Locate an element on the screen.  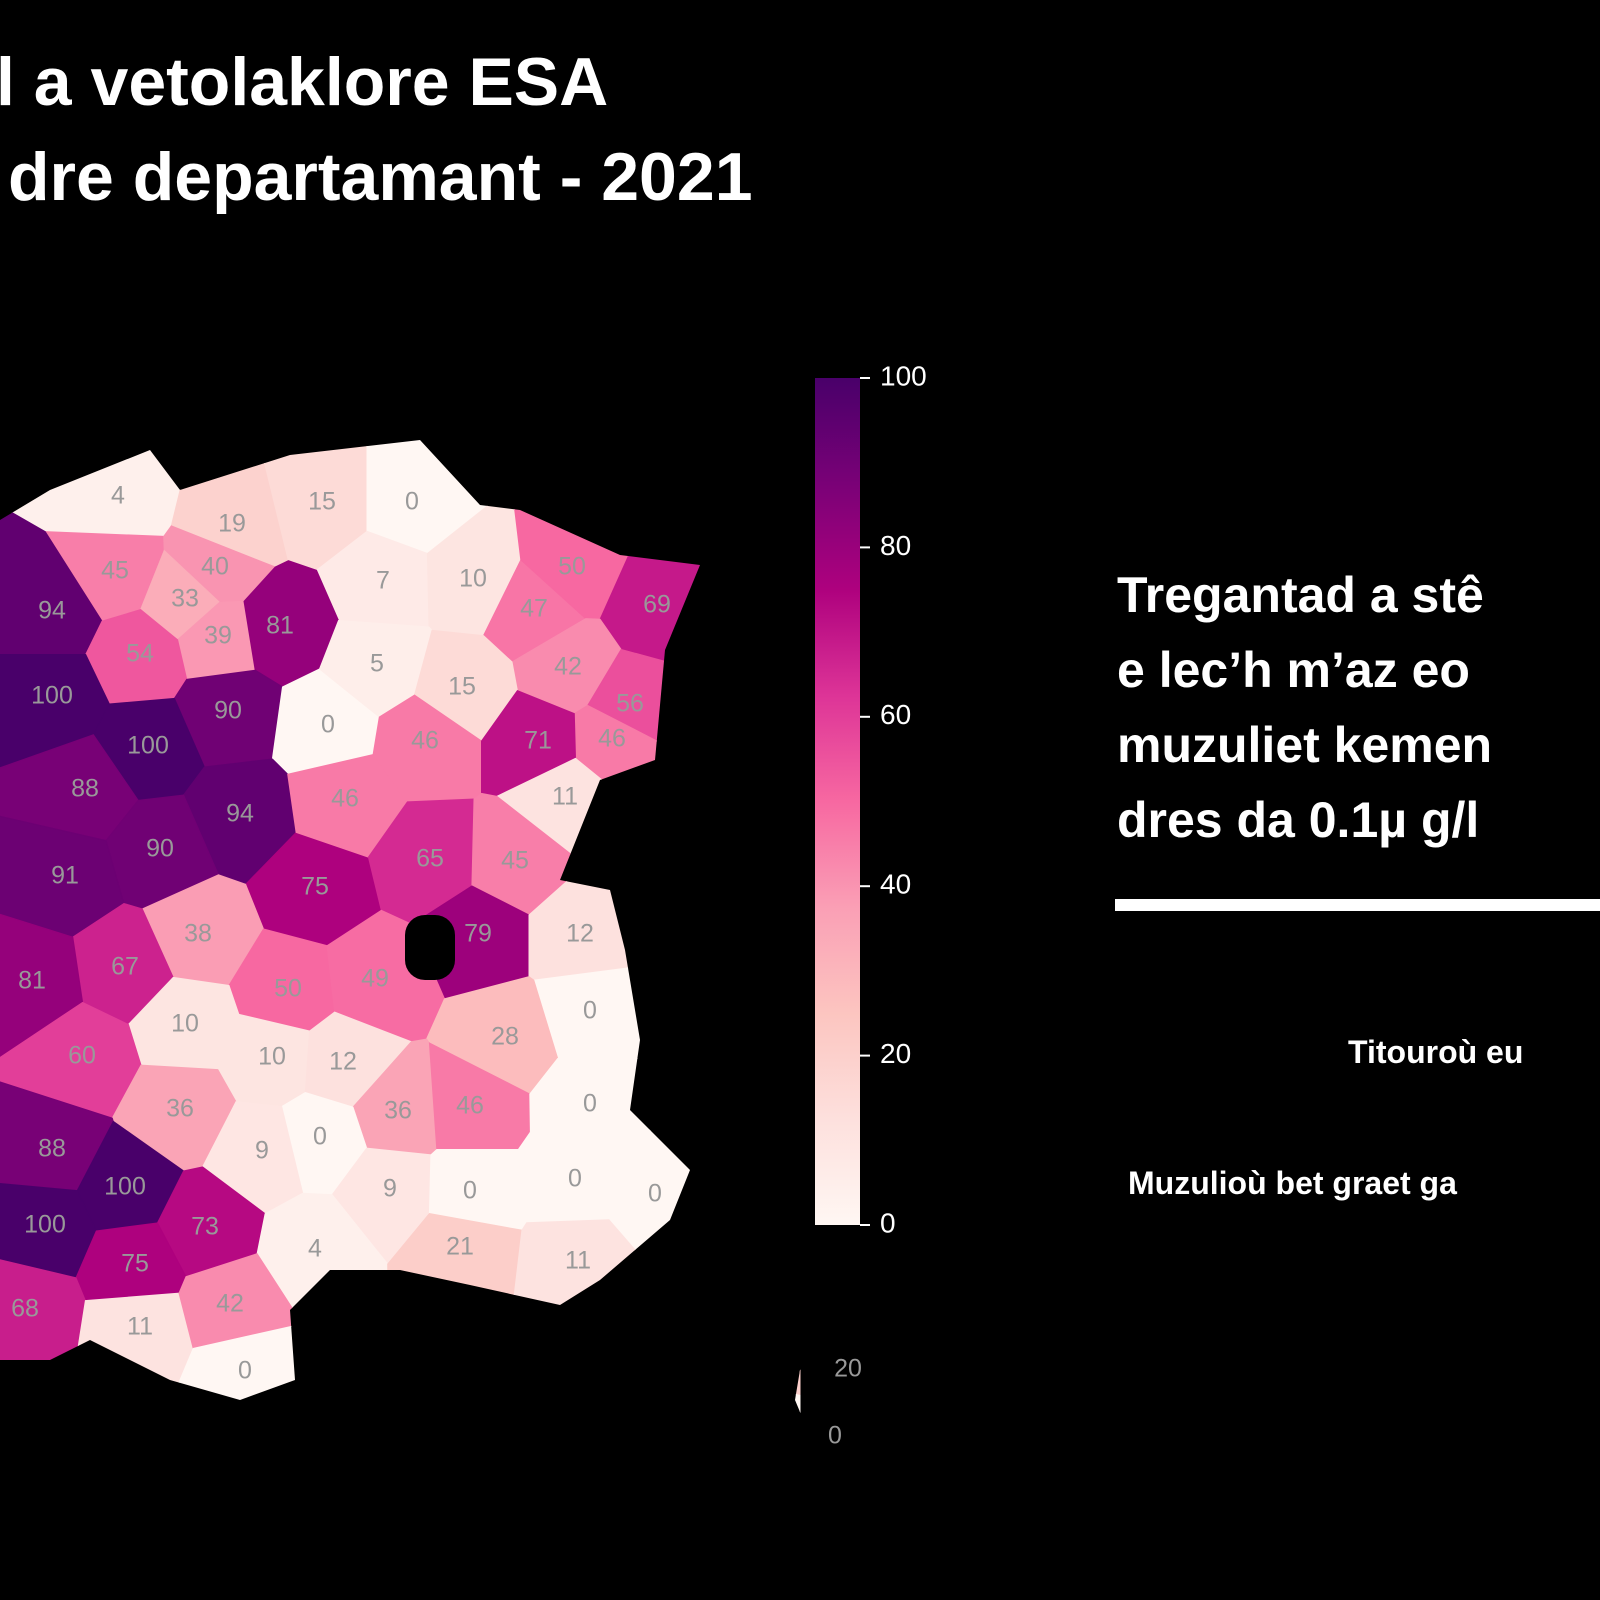
department-value: 69 is located at coordinates (657, 605).